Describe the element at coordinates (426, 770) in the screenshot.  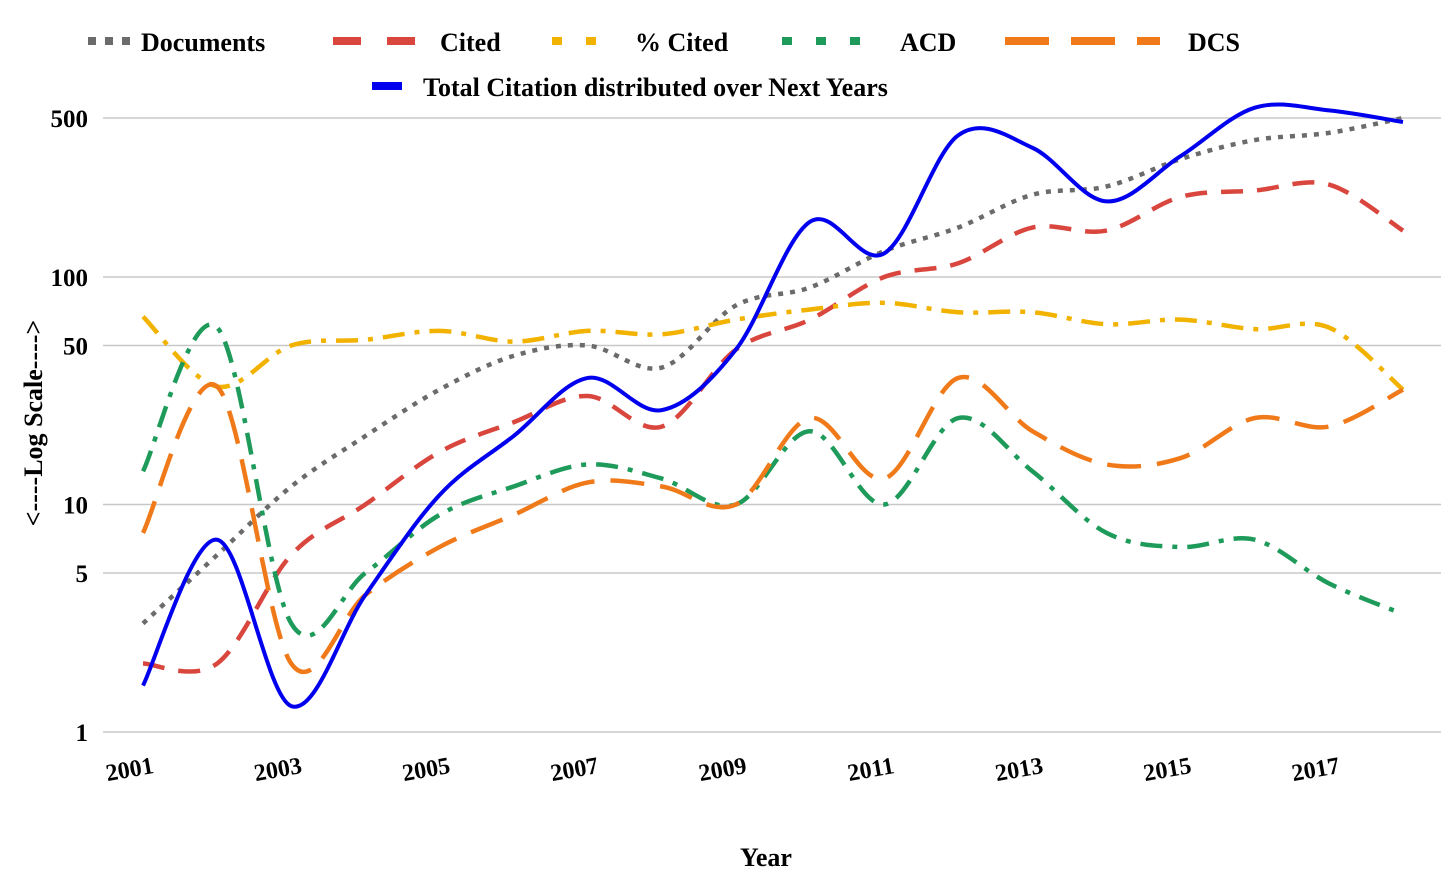
I see `x-tick-label: 2005` at that location.